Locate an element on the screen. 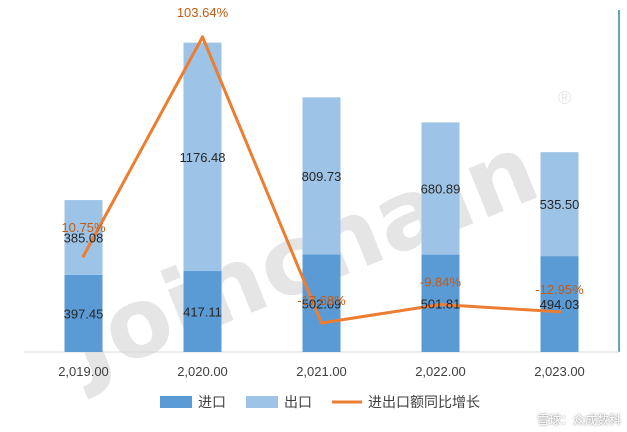 The height and width of the screenshot is (432, 627). data-label-export: 680.89 is located at coordinates (441, 189).